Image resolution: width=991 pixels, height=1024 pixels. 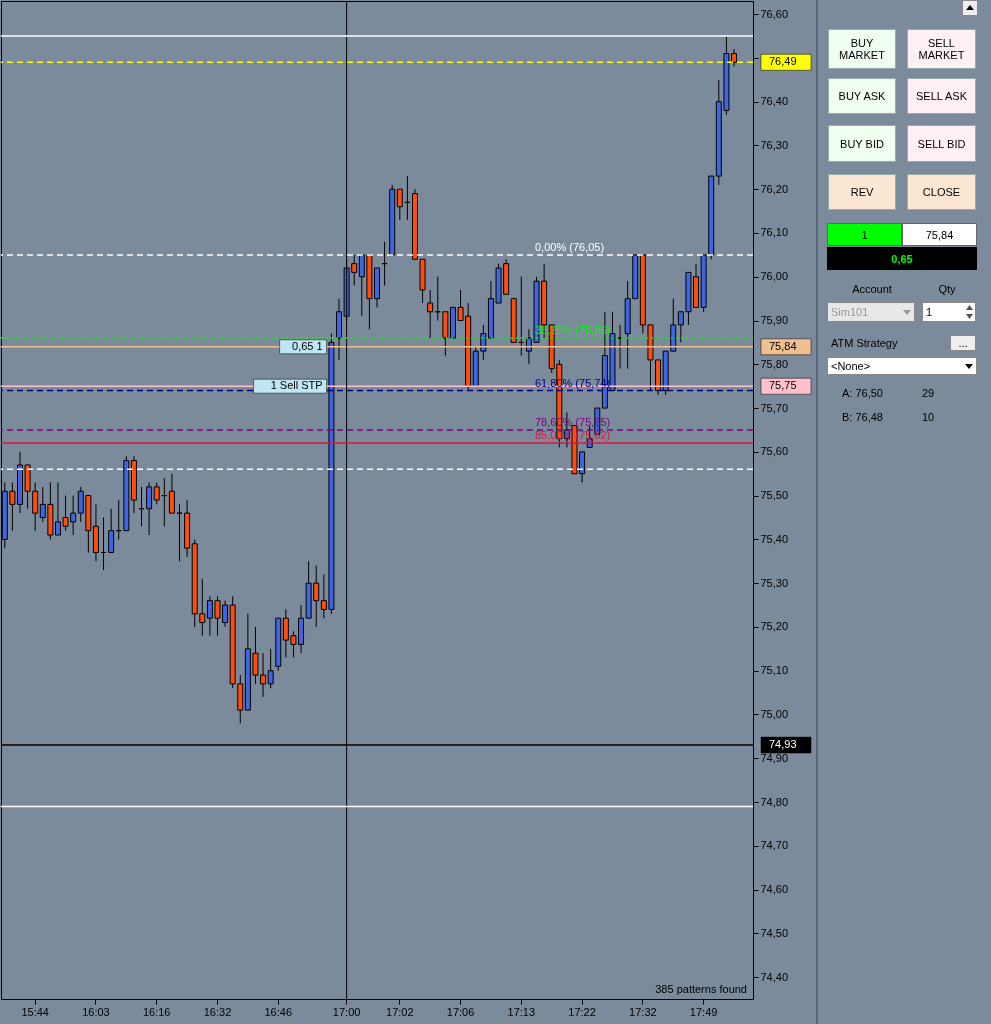 What do you see at coordinates (346, 1011) in the screenshot?
I see `x-tick-label: 17:00` at bounding box center [346, 1011].